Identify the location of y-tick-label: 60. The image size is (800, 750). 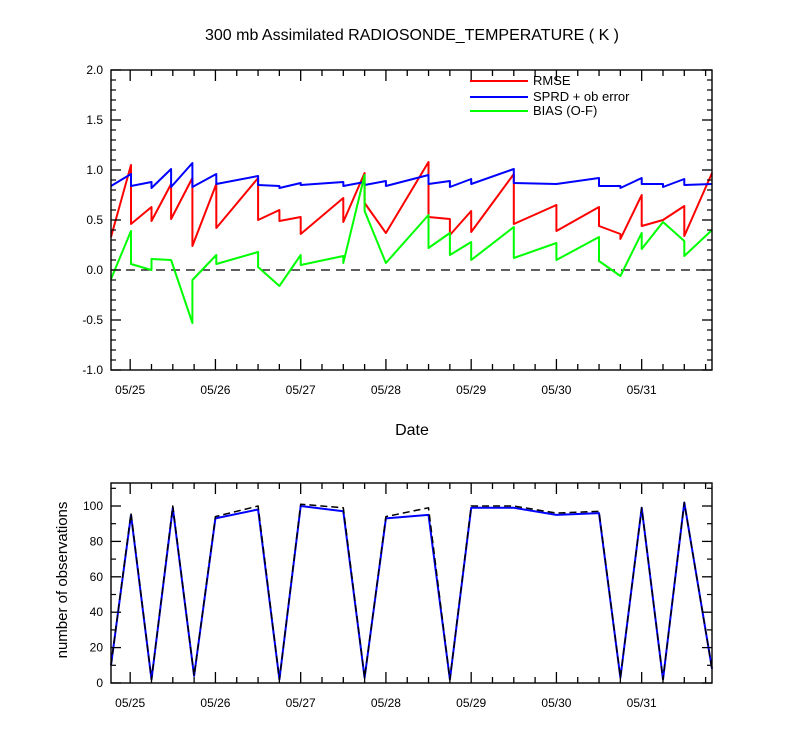
(97, 577).